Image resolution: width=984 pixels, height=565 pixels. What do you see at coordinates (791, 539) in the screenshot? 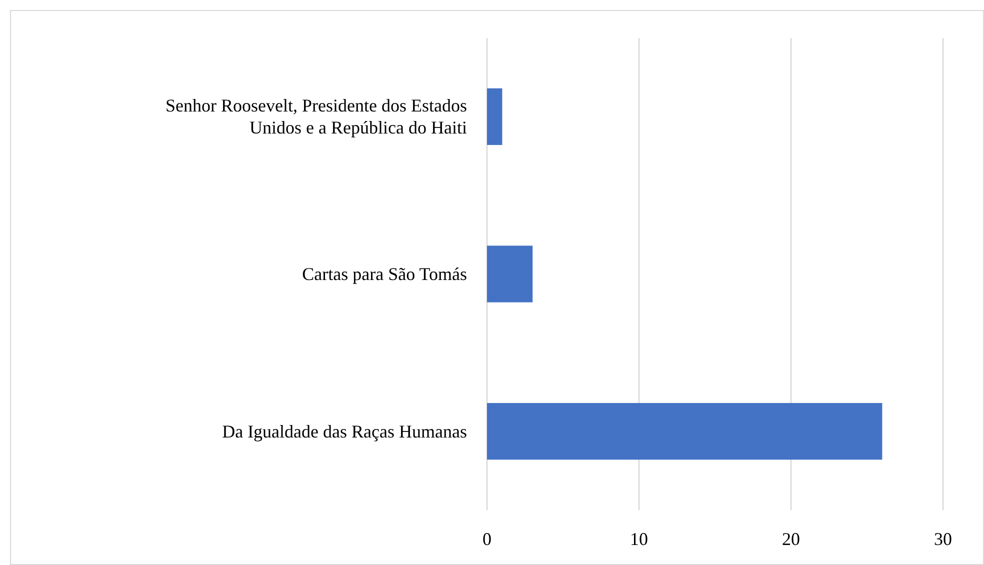
I see `x-tick-label: 20` at bounding box center [791, 539].